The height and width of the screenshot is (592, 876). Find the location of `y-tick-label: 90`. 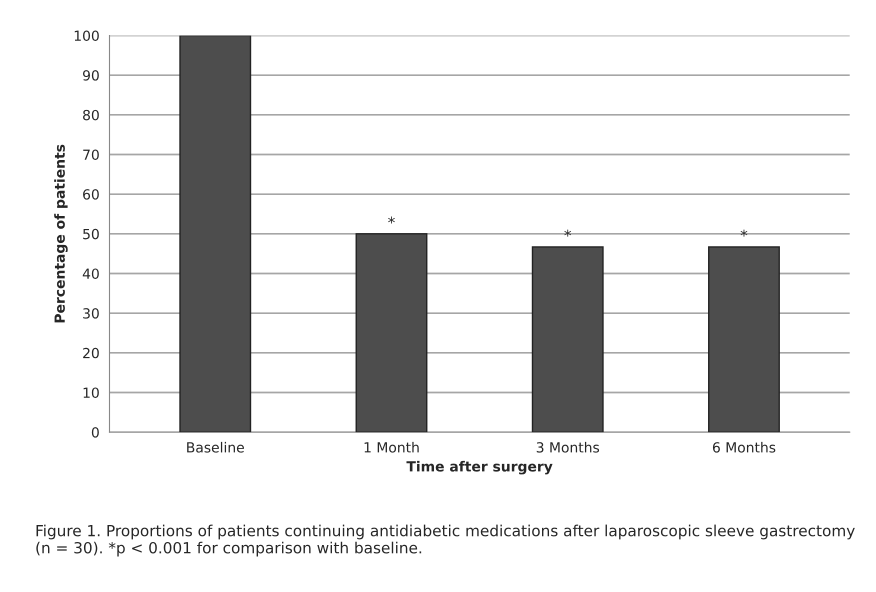

y-tick-label: 90 is located at coordinates (90, 75).